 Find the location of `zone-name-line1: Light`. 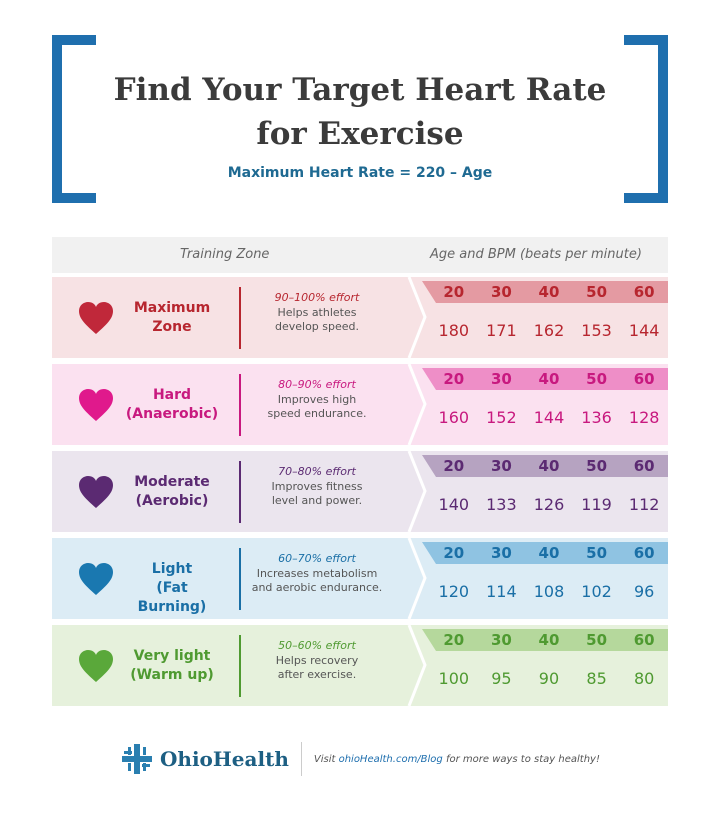

zone-name-line1: Light is located at coordinates (172, 569).